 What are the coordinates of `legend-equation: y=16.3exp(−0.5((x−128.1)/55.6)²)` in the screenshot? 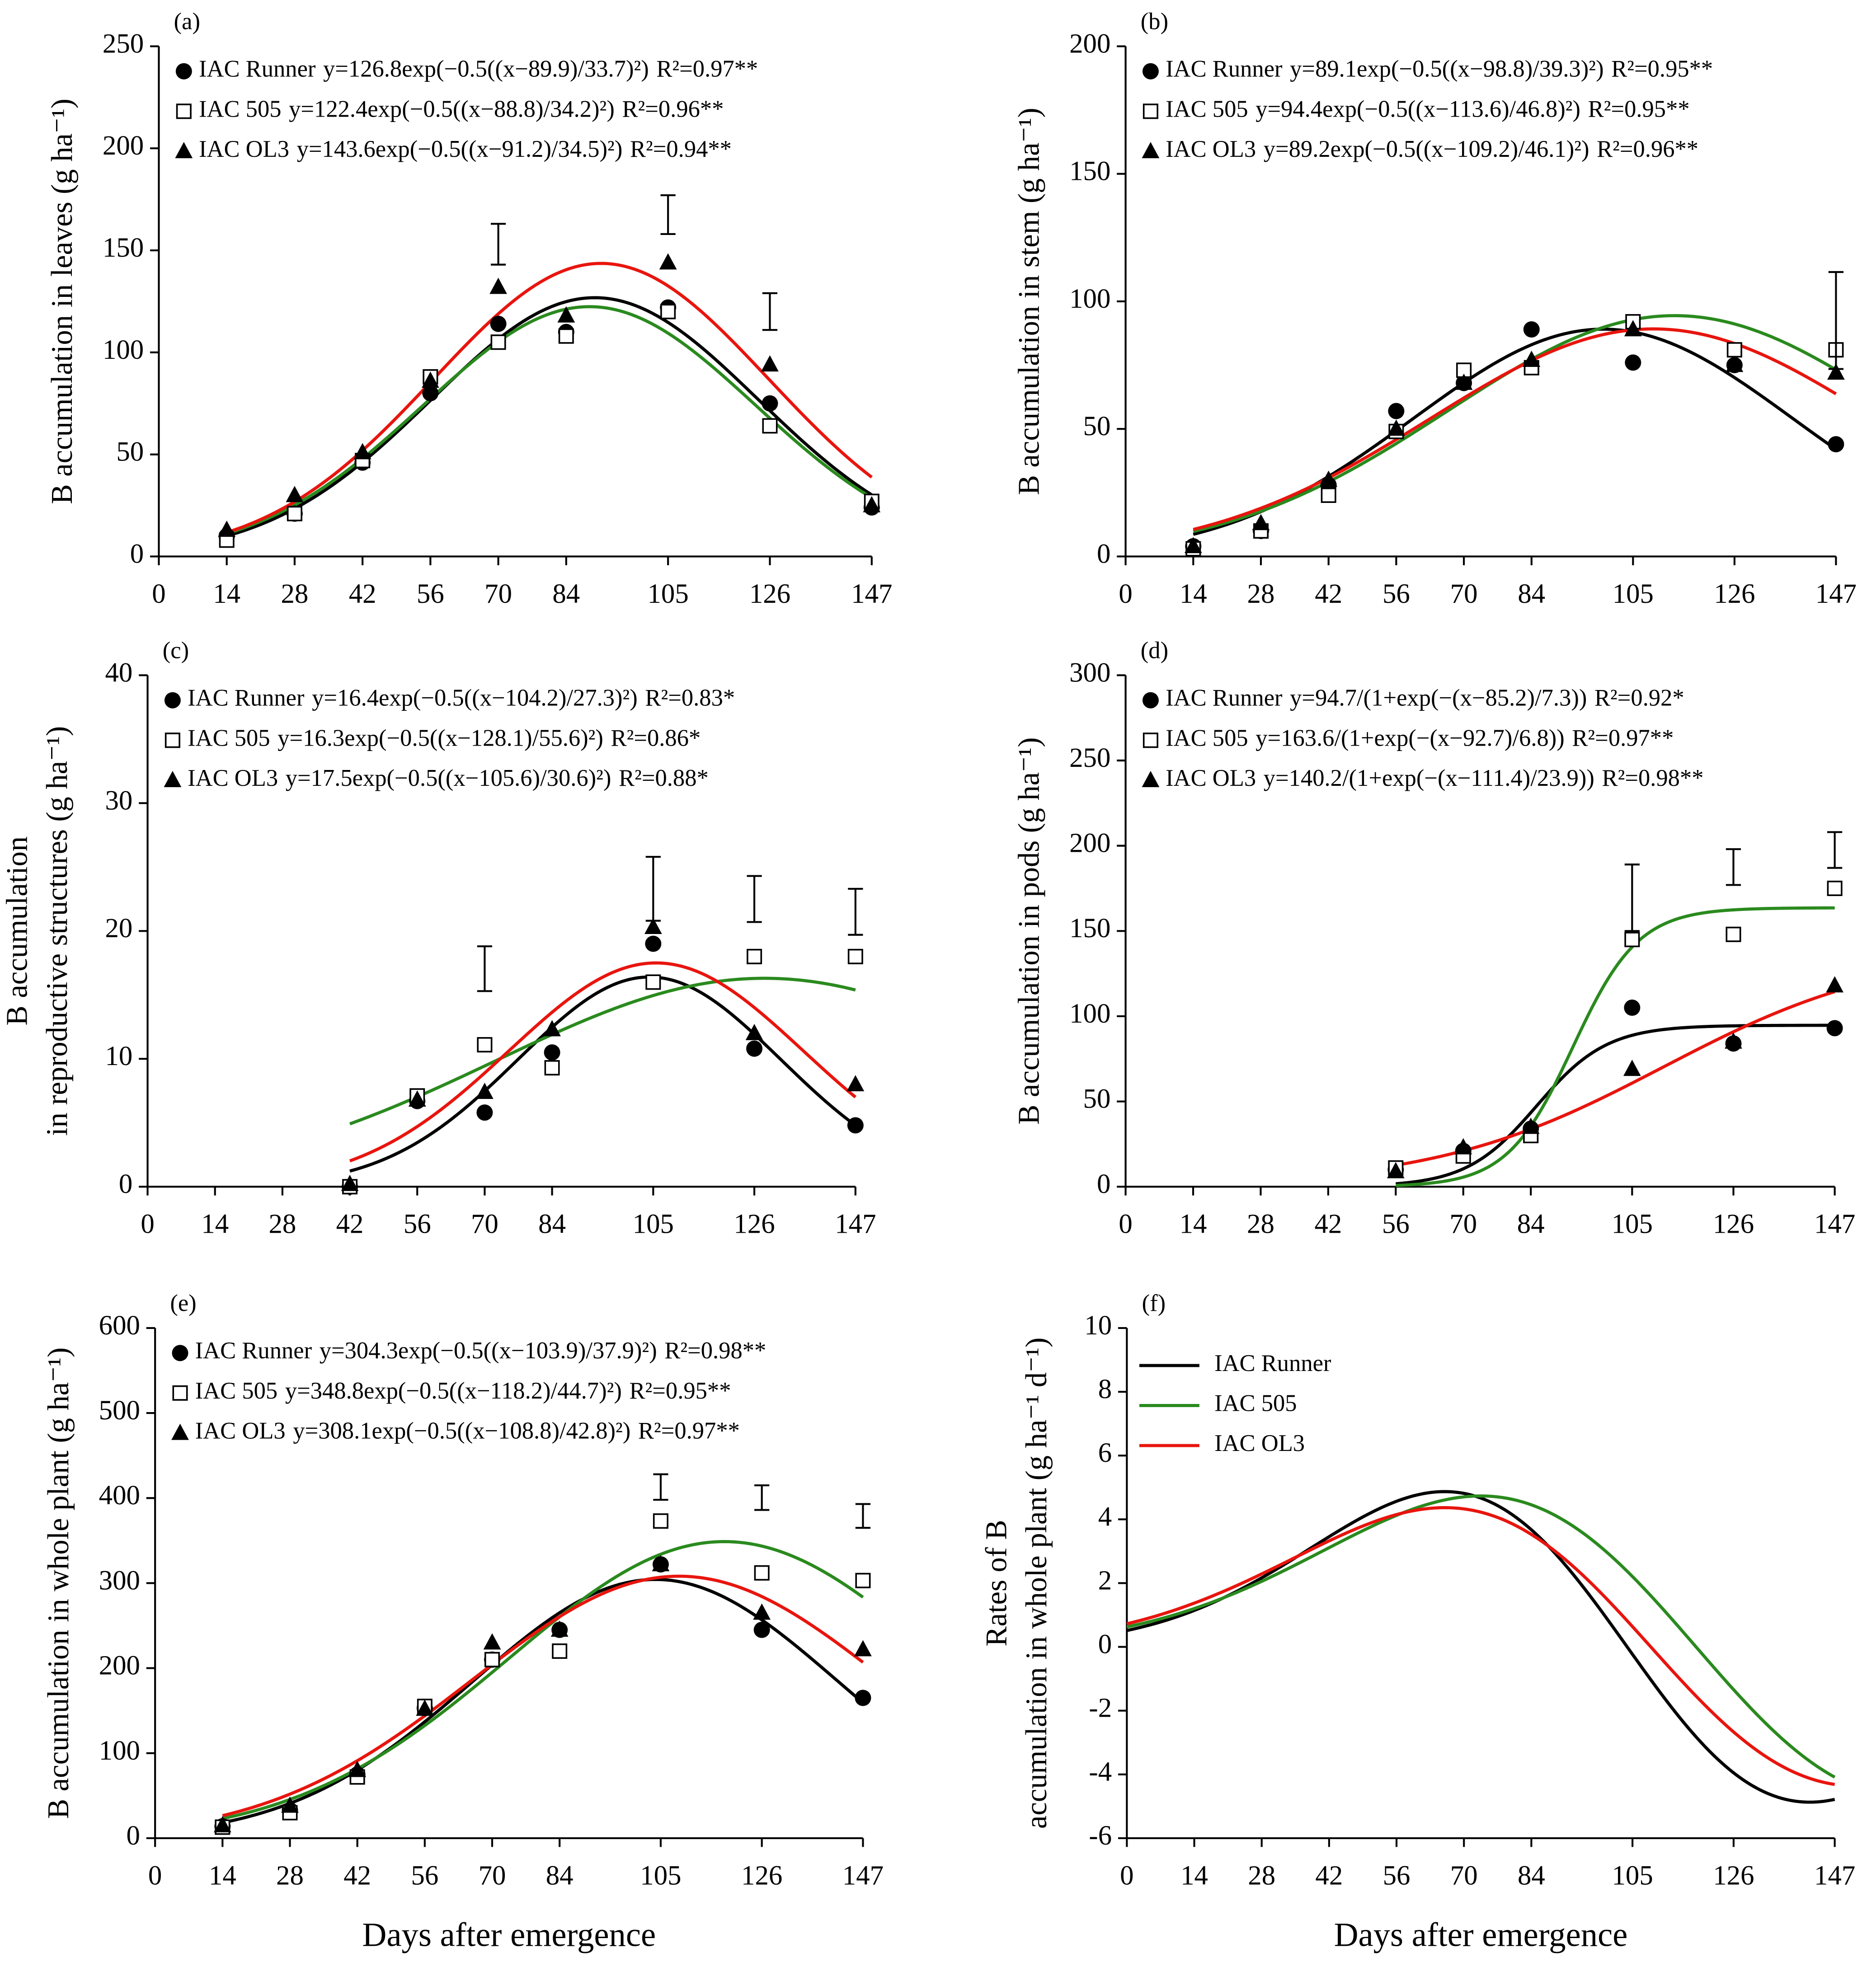 It's located at (440, 738).